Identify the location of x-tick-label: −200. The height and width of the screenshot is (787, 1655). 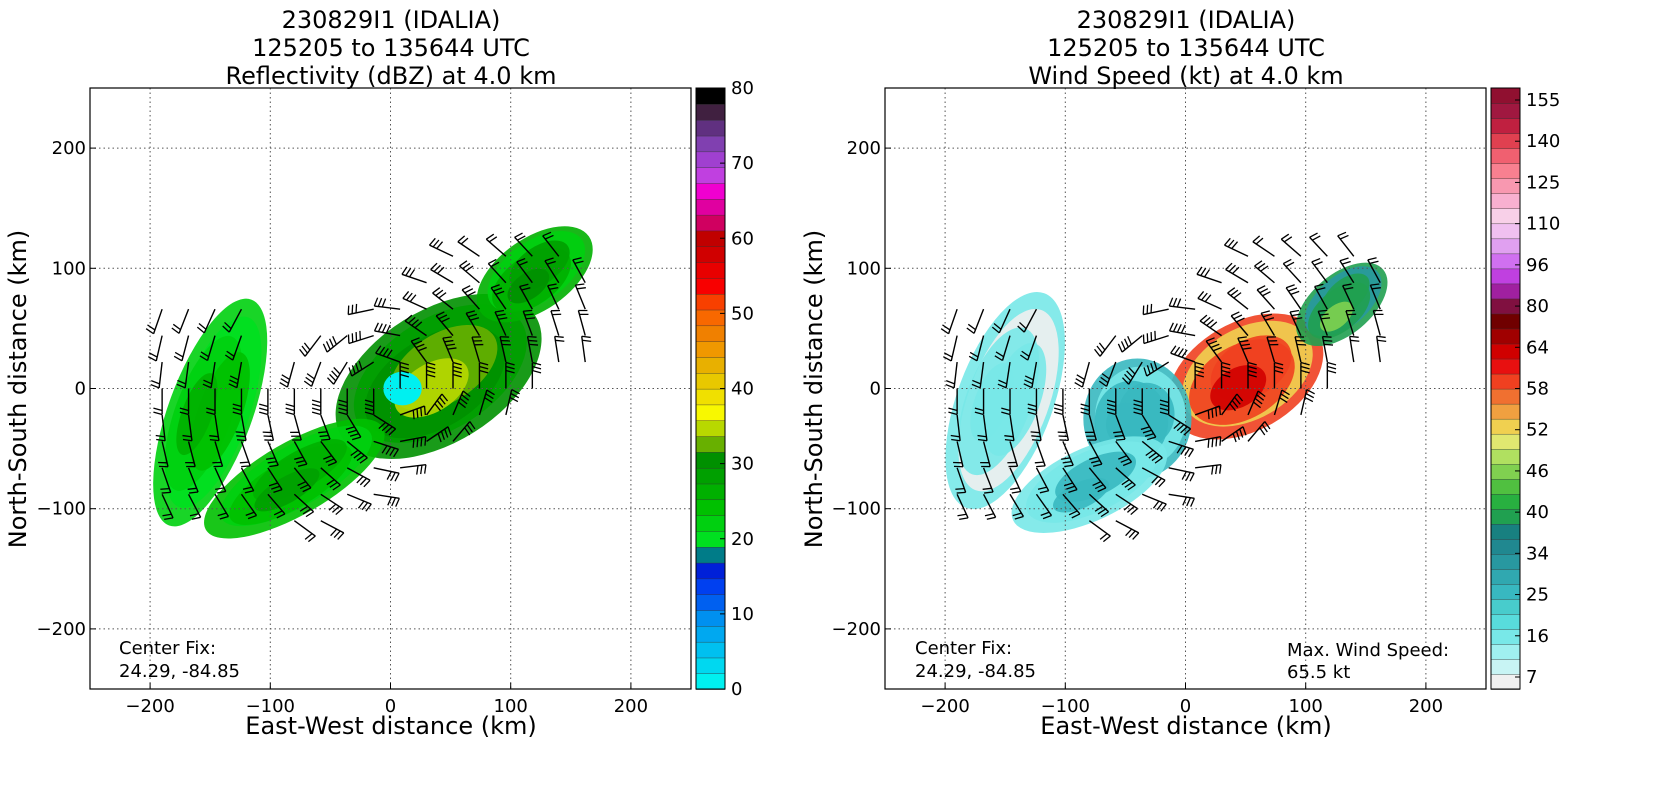
(149, 706).